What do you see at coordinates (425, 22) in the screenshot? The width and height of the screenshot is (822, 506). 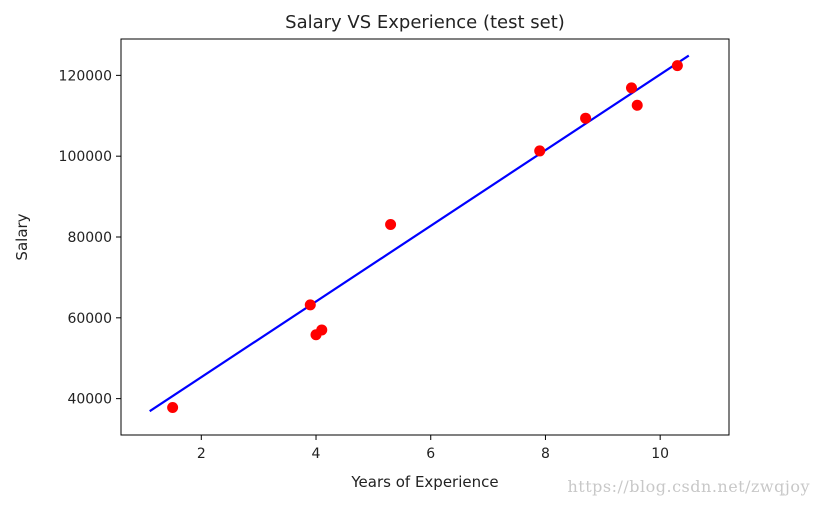 I see `chart-title: Salary VS Experience (test set)` at bounding box center [425, 22].